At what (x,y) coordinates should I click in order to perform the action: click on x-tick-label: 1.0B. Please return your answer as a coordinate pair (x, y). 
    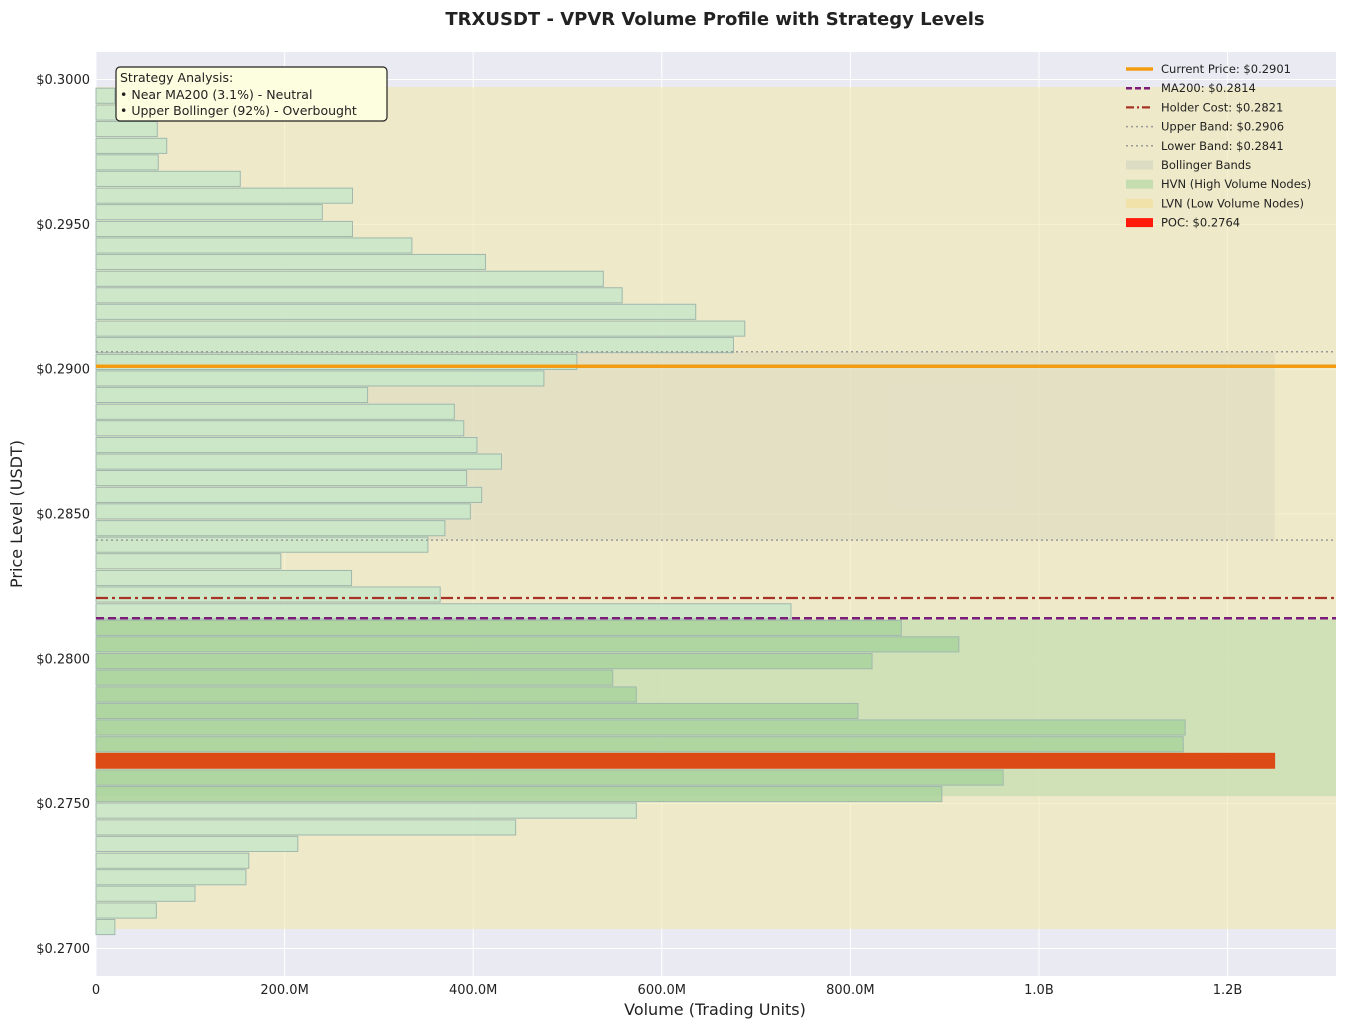
    Looking at the image, I should click on (1039, 990).